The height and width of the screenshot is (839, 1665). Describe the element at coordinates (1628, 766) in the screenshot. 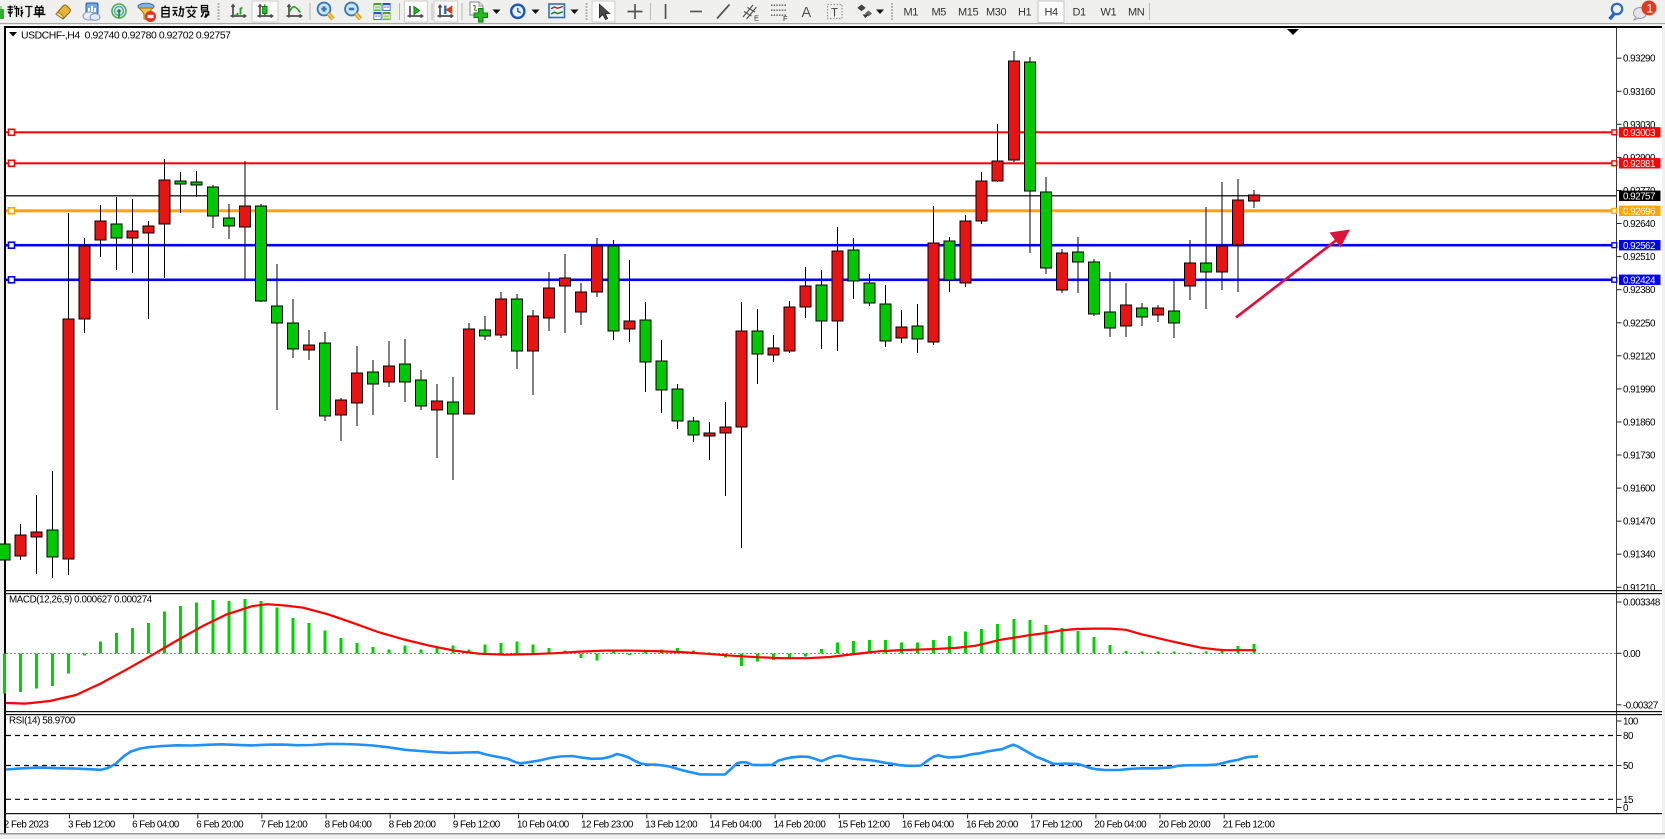

I see `svg-text: 50` at that location.